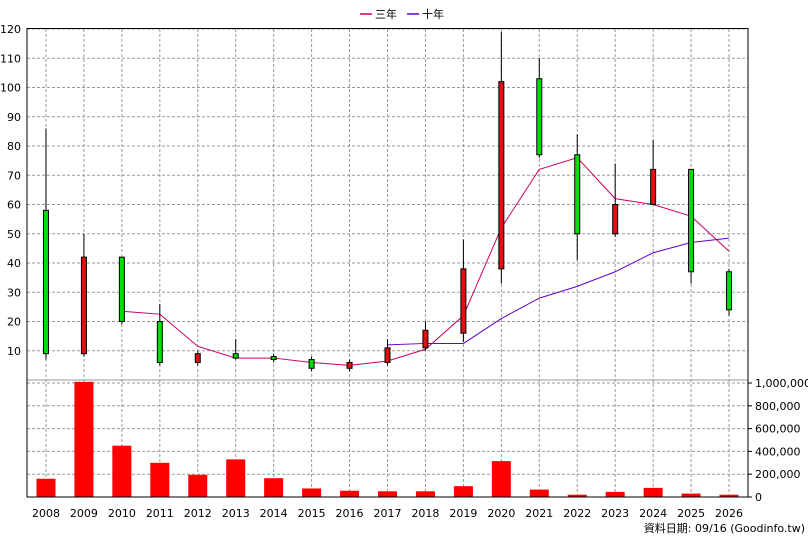 Image resolution: width=808 pixels, height=540 pixels. Describe the element at coordinates (14, 234) in the screenshot. I see `y-tick-label-price: 50` at that location.